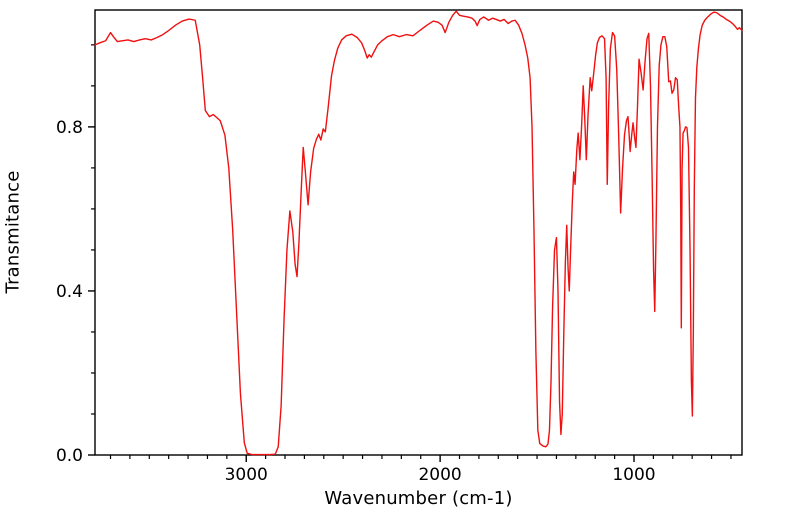  Describe the element at coordinates (439, 475) in the screenshot. I see `x-axis-tick-label: 2000` at that location.